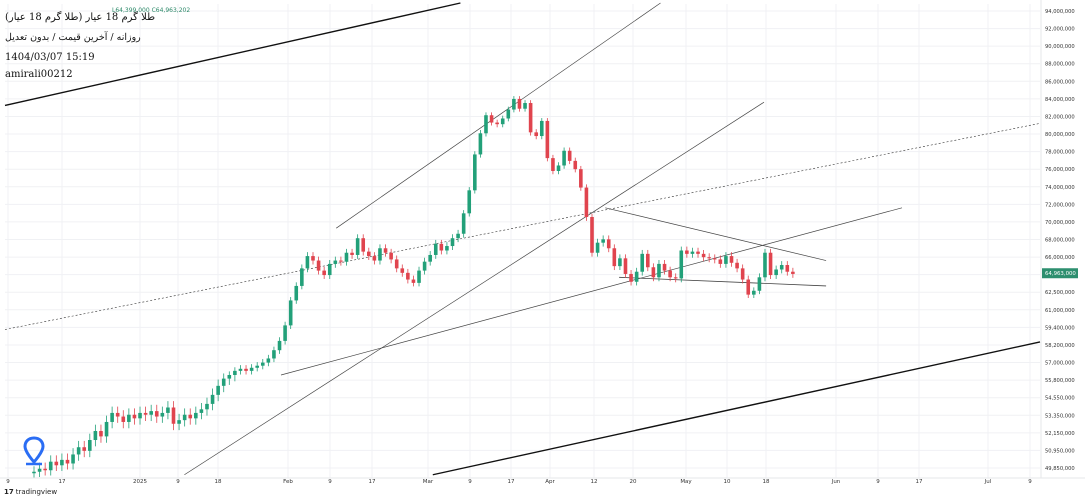  Describe the element at coordinates (1060, 135) in the screenshot. I see `price-tick-label: 80,000,000` at that location.